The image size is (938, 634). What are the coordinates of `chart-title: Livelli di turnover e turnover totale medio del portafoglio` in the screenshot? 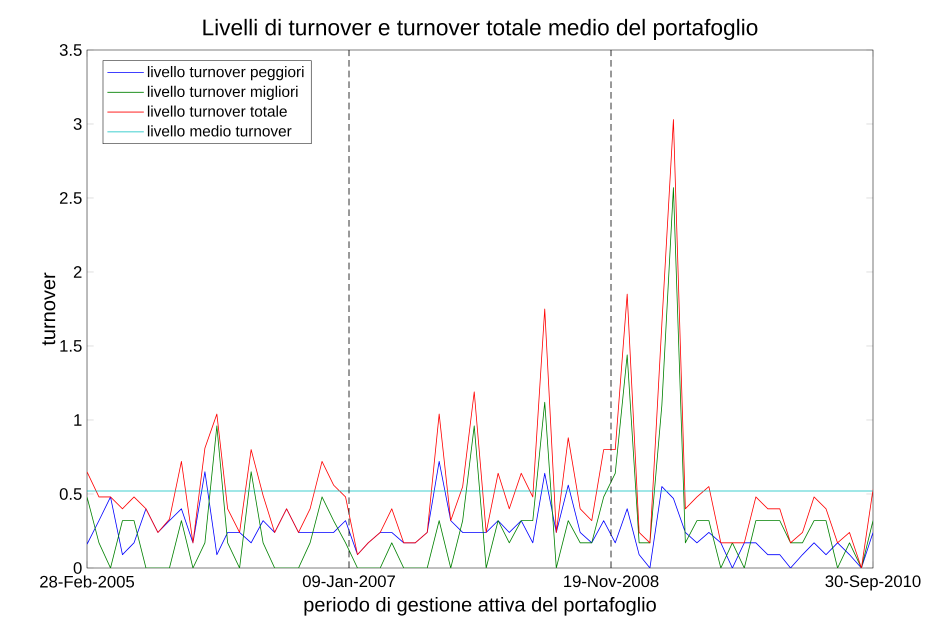 It's located at (480, 29).